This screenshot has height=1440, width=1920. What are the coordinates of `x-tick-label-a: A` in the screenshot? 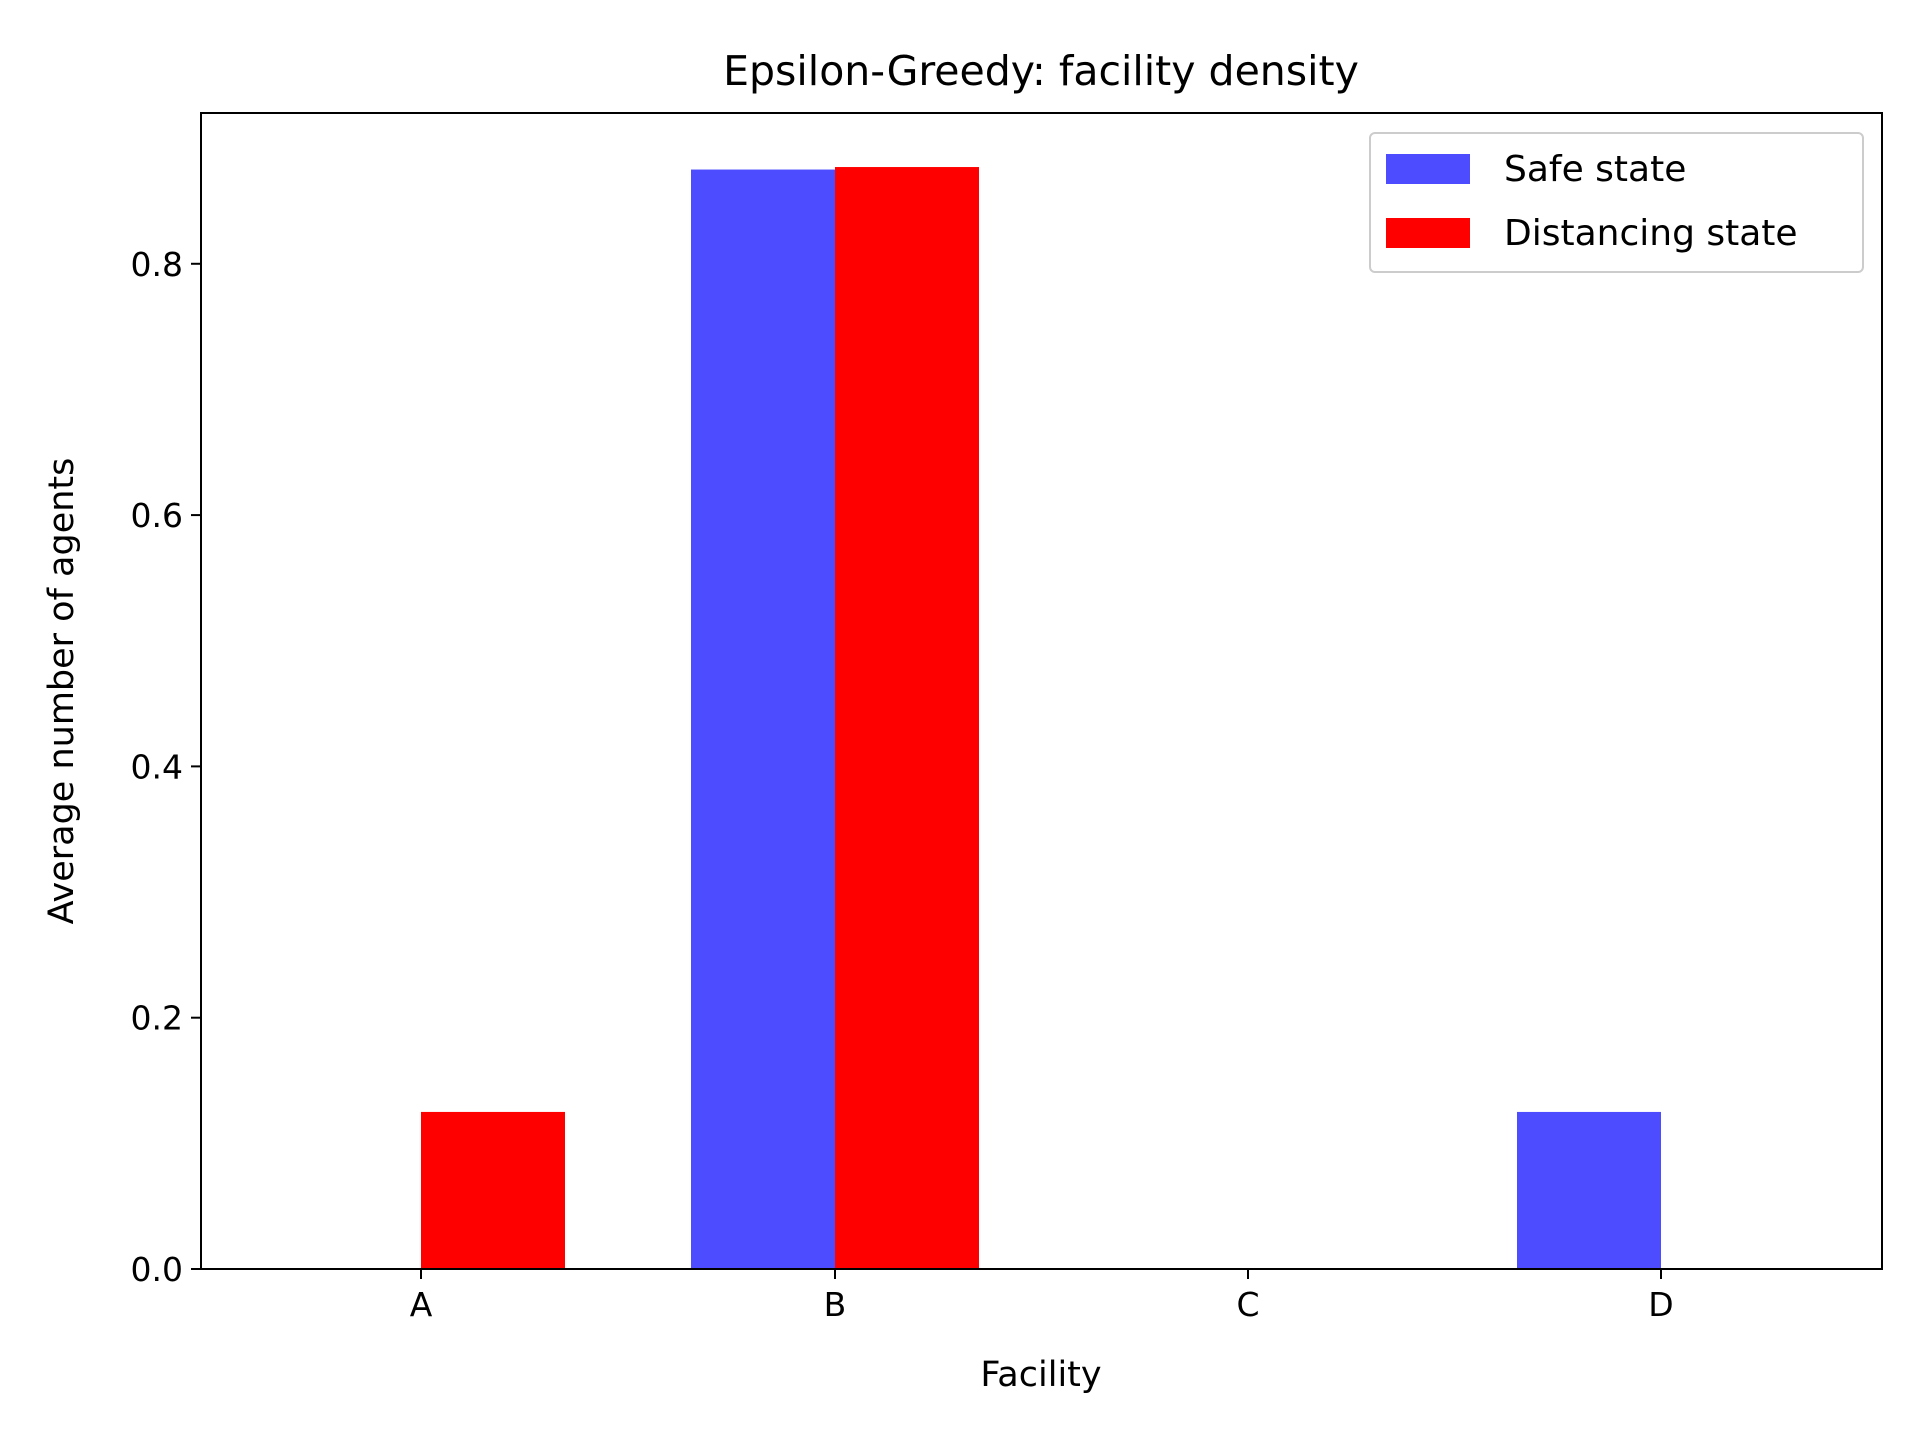 It's located at (421, 1304).